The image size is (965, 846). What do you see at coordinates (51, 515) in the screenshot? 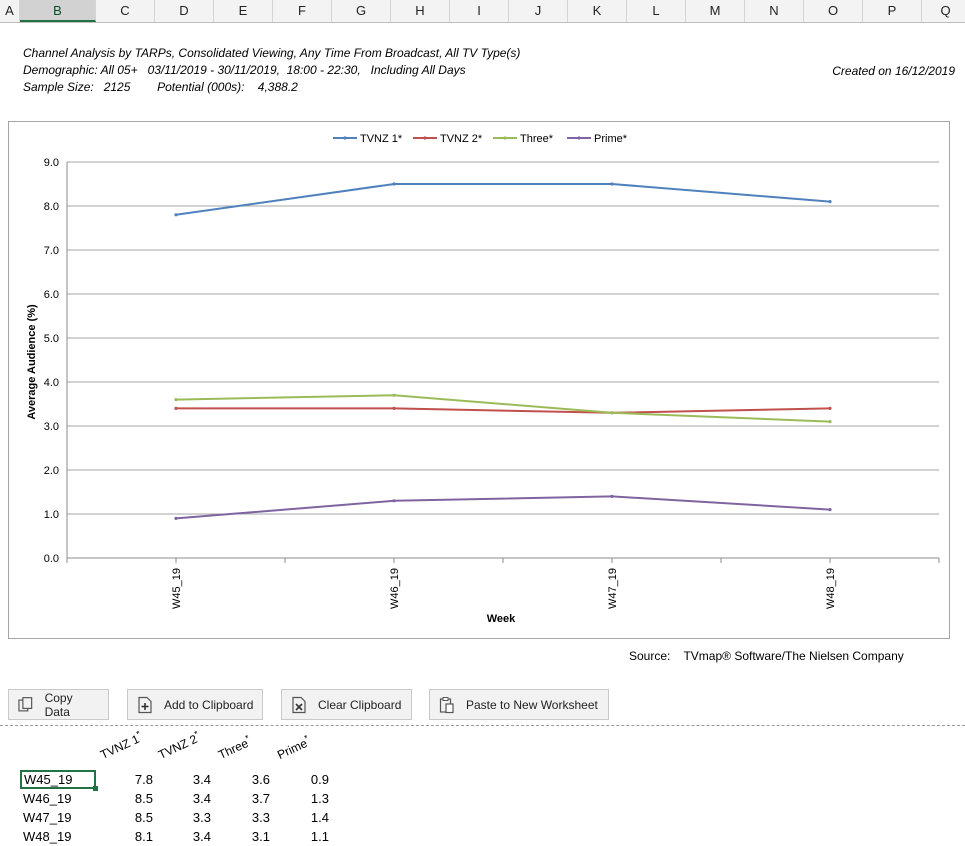
I see `y-tick-label: 1.0` at bounding box center [51, 515].